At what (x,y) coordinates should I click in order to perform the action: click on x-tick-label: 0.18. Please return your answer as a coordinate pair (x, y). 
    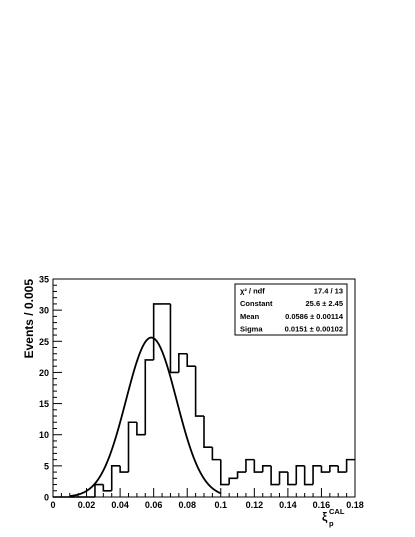
    Looking at the image, I should click on (355, 505).